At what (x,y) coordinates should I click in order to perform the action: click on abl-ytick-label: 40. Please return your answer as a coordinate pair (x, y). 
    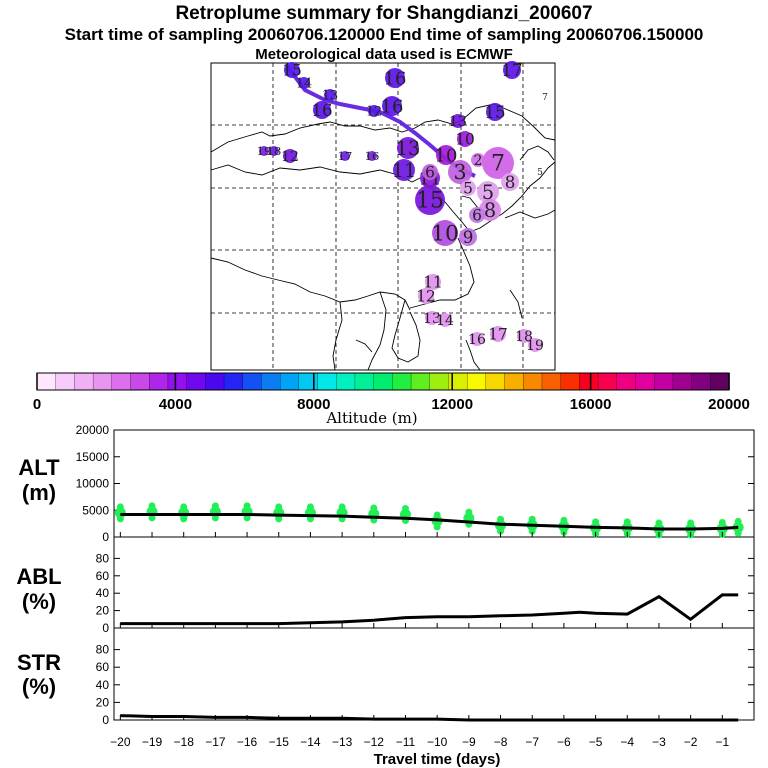
    Looking at the image, I should click on (103, 593).